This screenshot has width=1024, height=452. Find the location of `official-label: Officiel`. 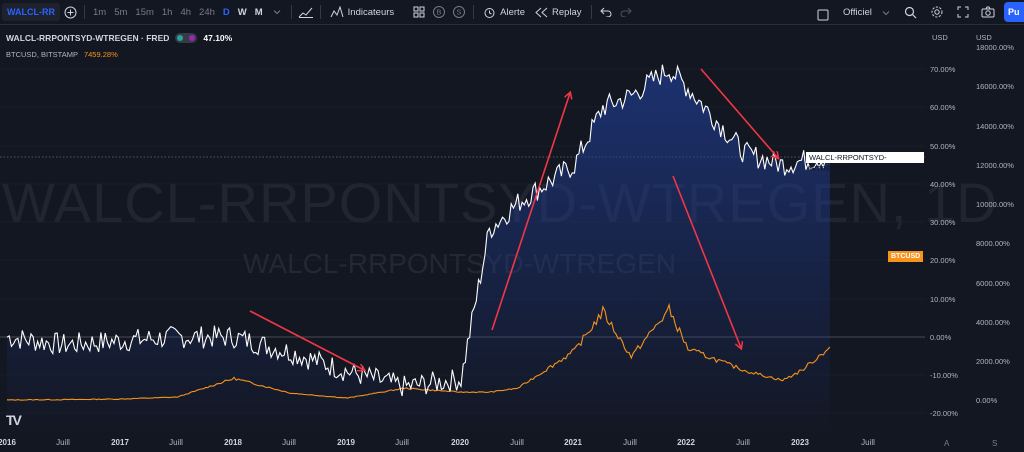

official-label: Officiel is located at coordinates (857, 12).